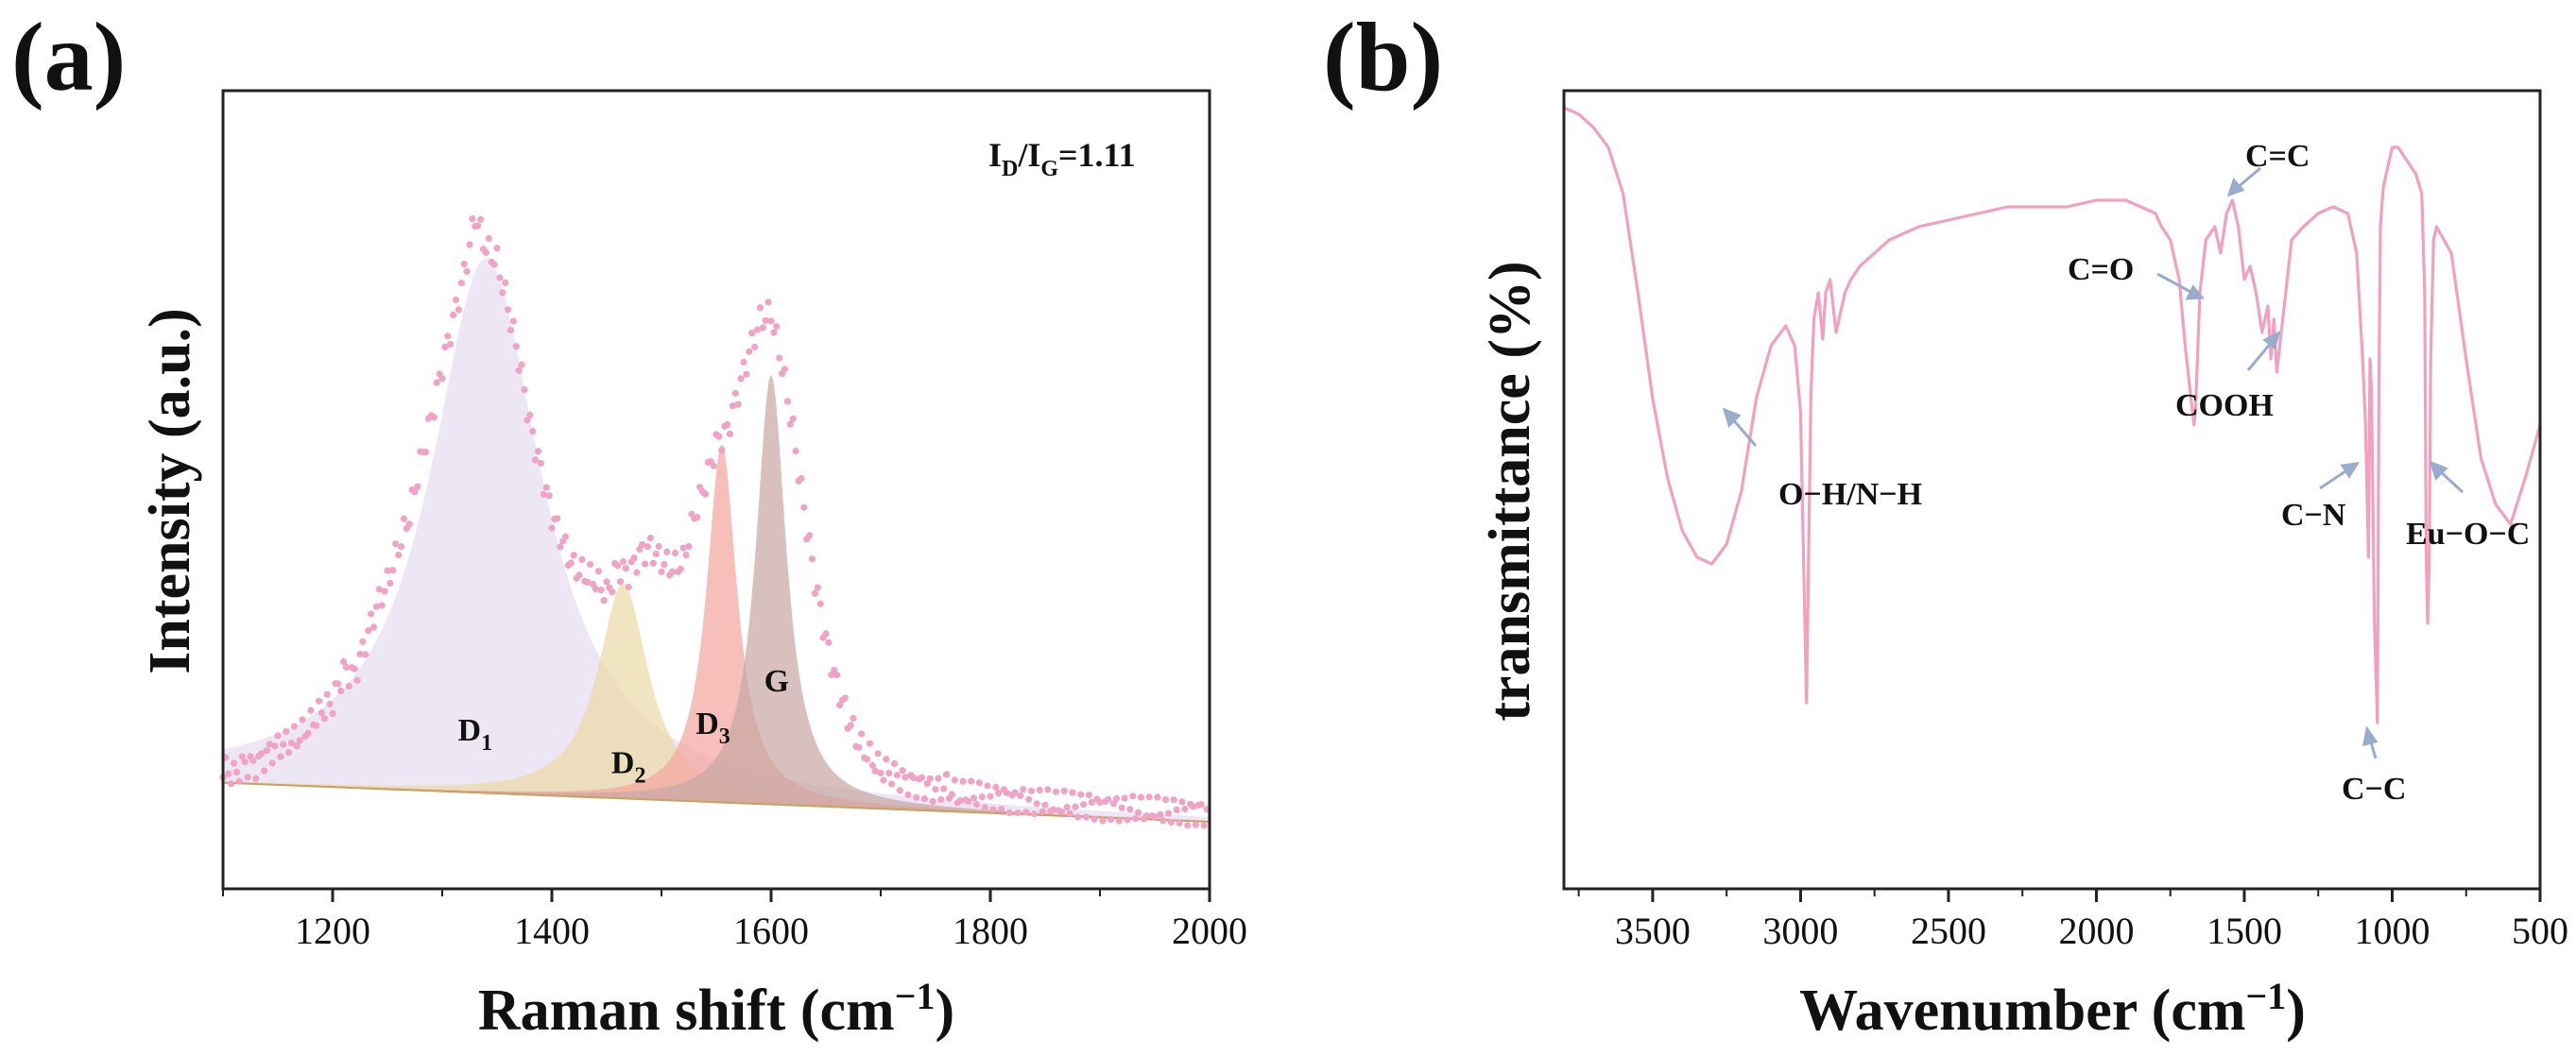 This screenshot has height=1056, width=2576. Describe the element at coordinates (716, 633) in the screenshot. I see `peak-d3-area` at that location.